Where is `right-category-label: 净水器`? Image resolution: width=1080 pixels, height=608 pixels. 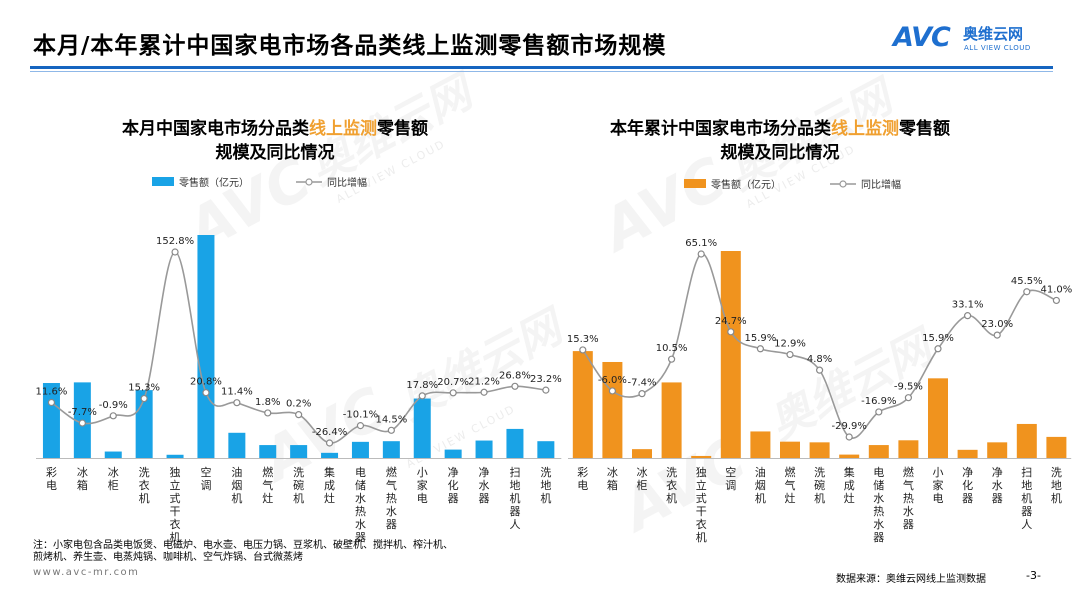
right-category-label: 净水器 is located at coordinates (997, 485).